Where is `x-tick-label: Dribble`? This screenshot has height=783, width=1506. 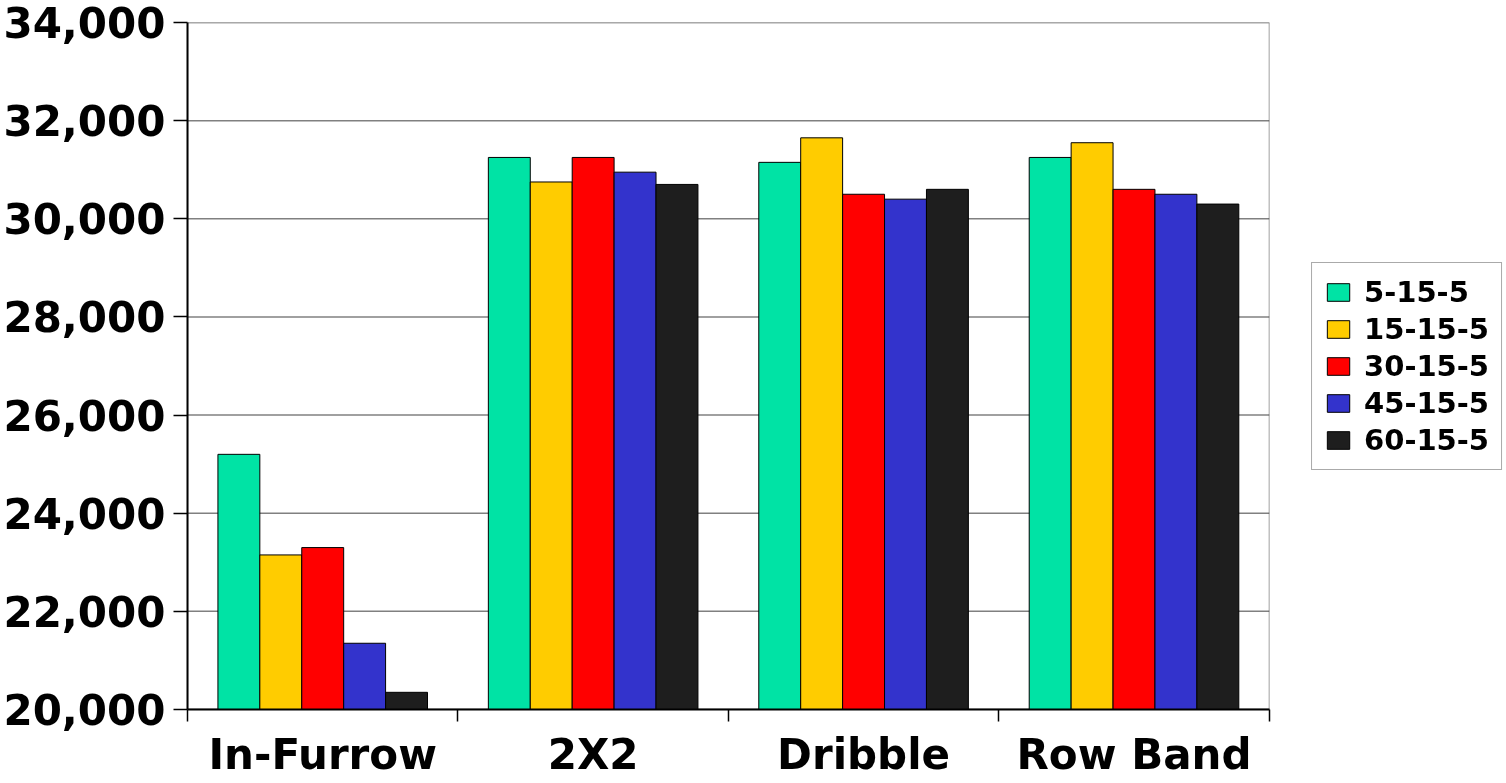
x-tick-label: Dribble is located at coordinates (864, 754).